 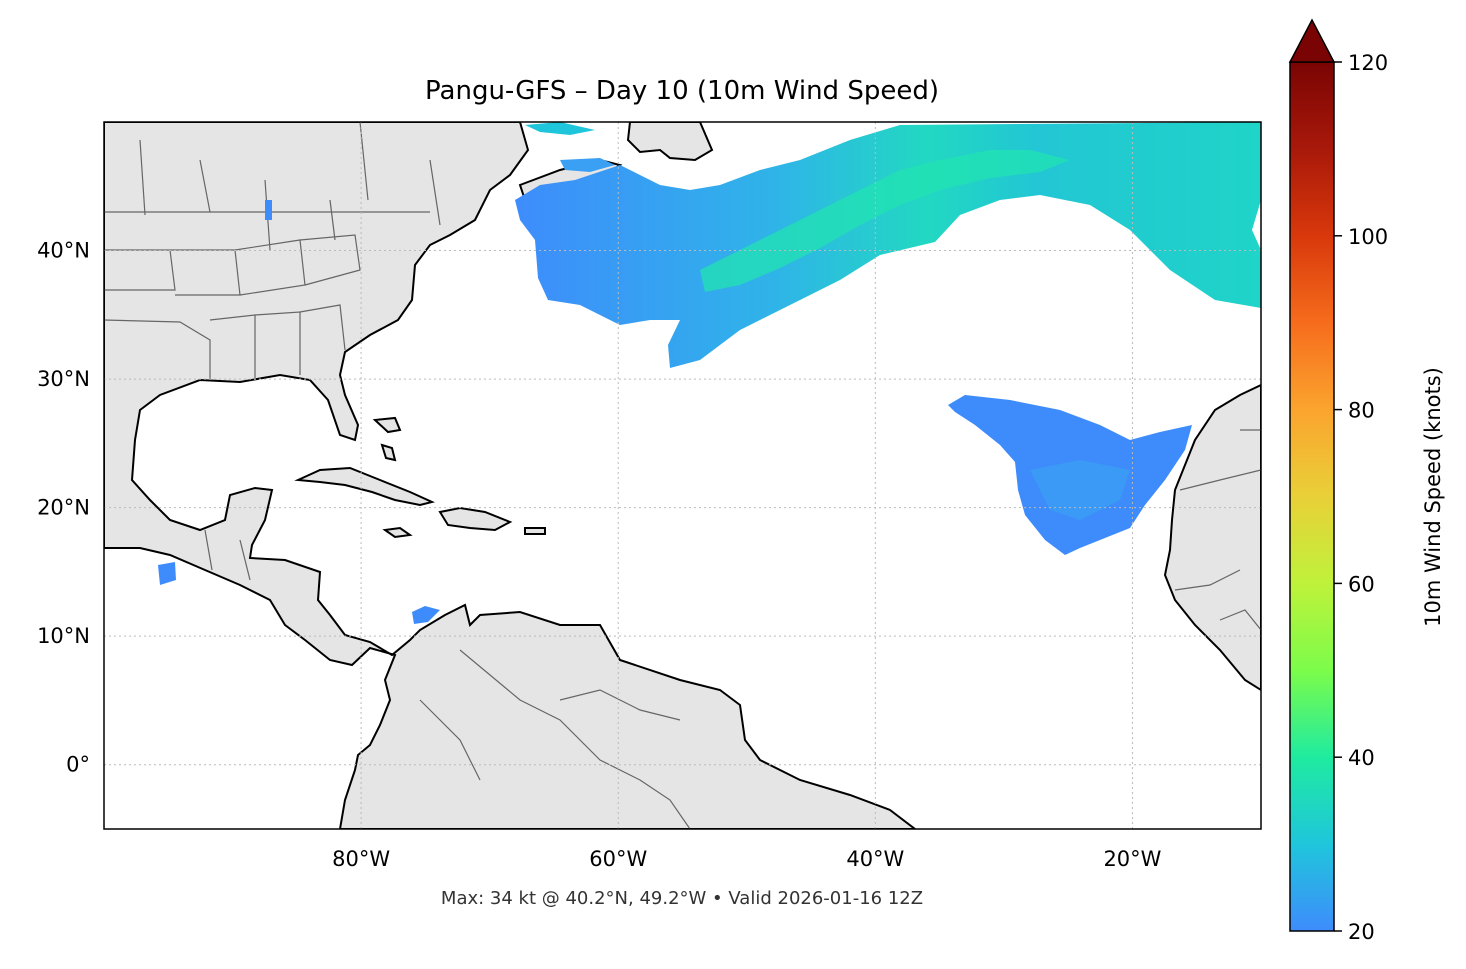 I want to click on colorbar-tick-label: 20, so click(x=1361, y=932).